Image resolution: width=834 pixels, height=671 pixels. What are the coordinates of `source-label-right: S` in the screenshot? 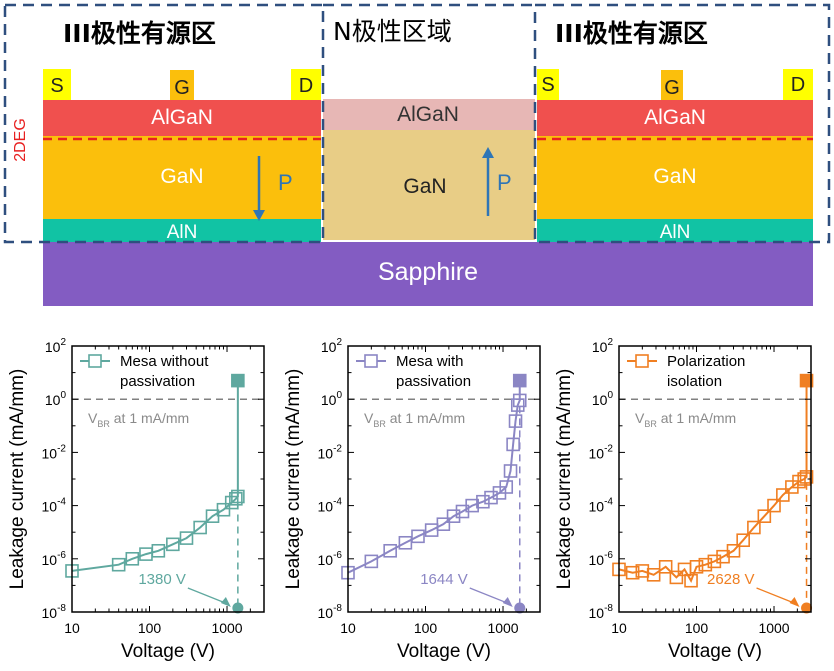 It's located at (547, 85).